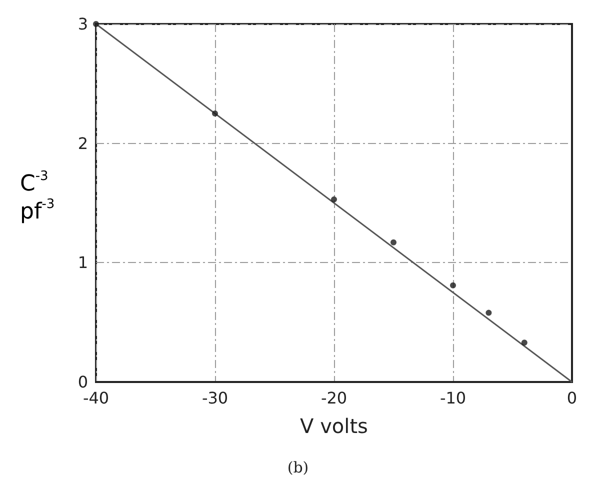 This screenshot has width=596, height=489. I want to click on y-tick-label: 2, so click(83, 143).